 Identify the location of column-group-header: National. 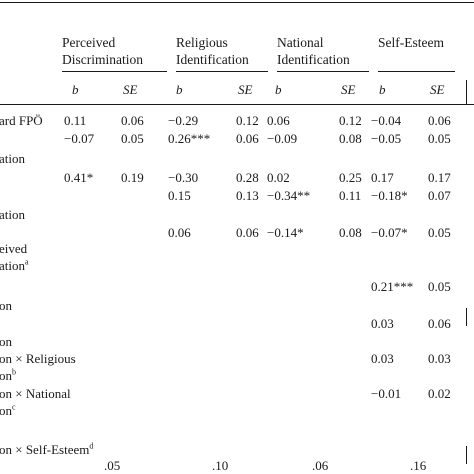
(300, 42).